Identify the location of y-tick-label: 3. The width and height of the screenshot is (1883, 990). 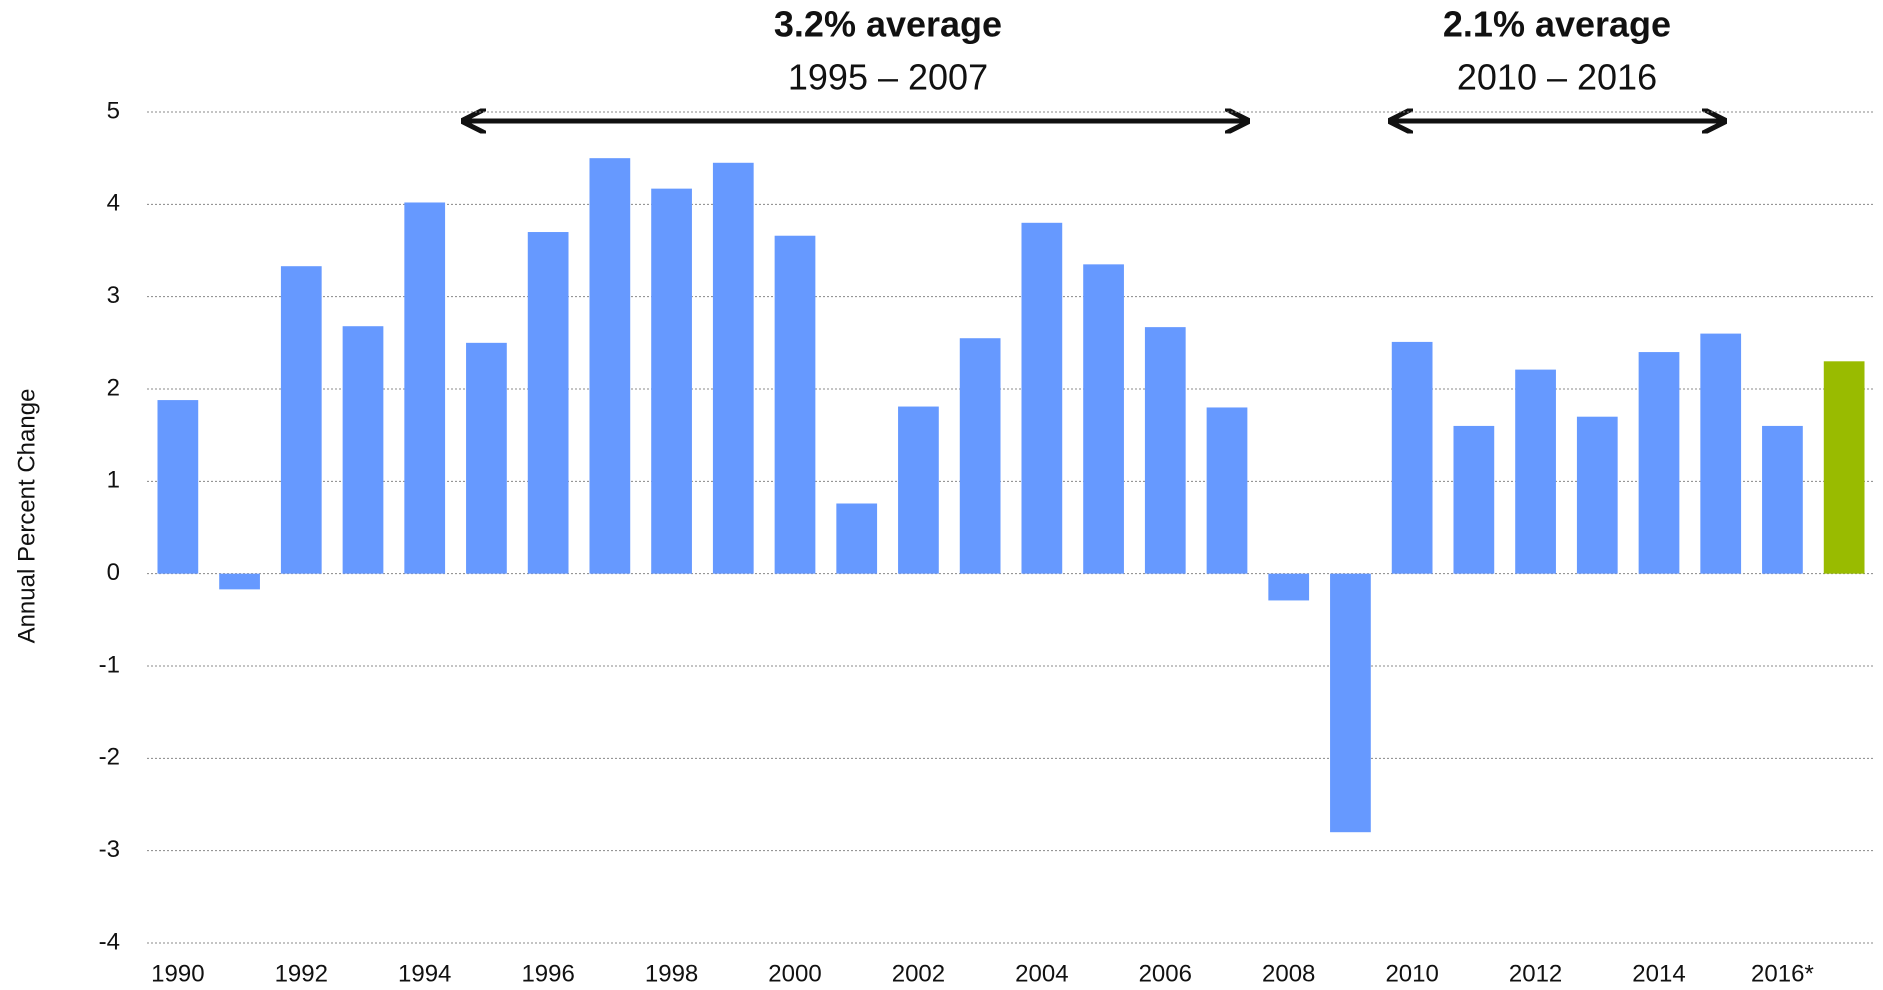
(113, 295).